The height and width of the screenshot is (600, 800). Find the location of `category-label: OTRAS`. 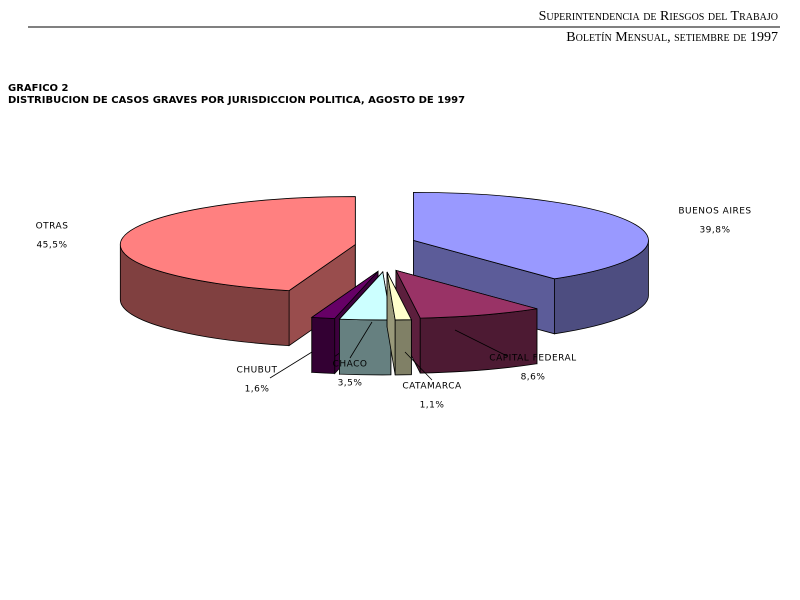

category-label: OTRAS is located at coordinates (52, 227).